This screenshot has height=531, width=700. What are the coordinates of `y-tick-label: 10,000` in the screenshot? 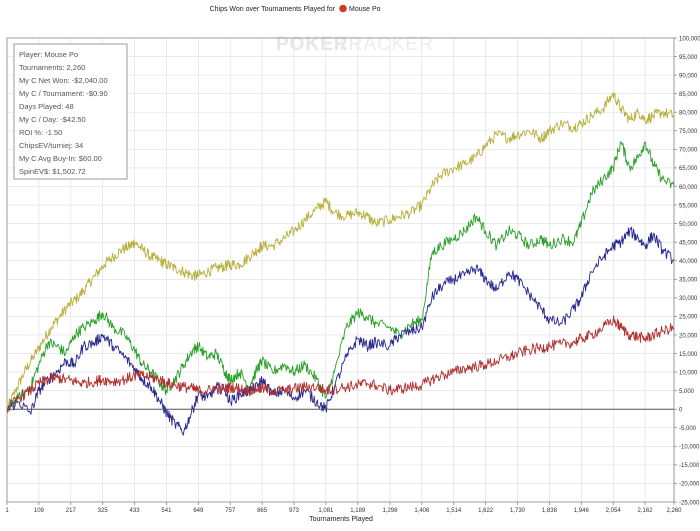 It's located at (688, 373).